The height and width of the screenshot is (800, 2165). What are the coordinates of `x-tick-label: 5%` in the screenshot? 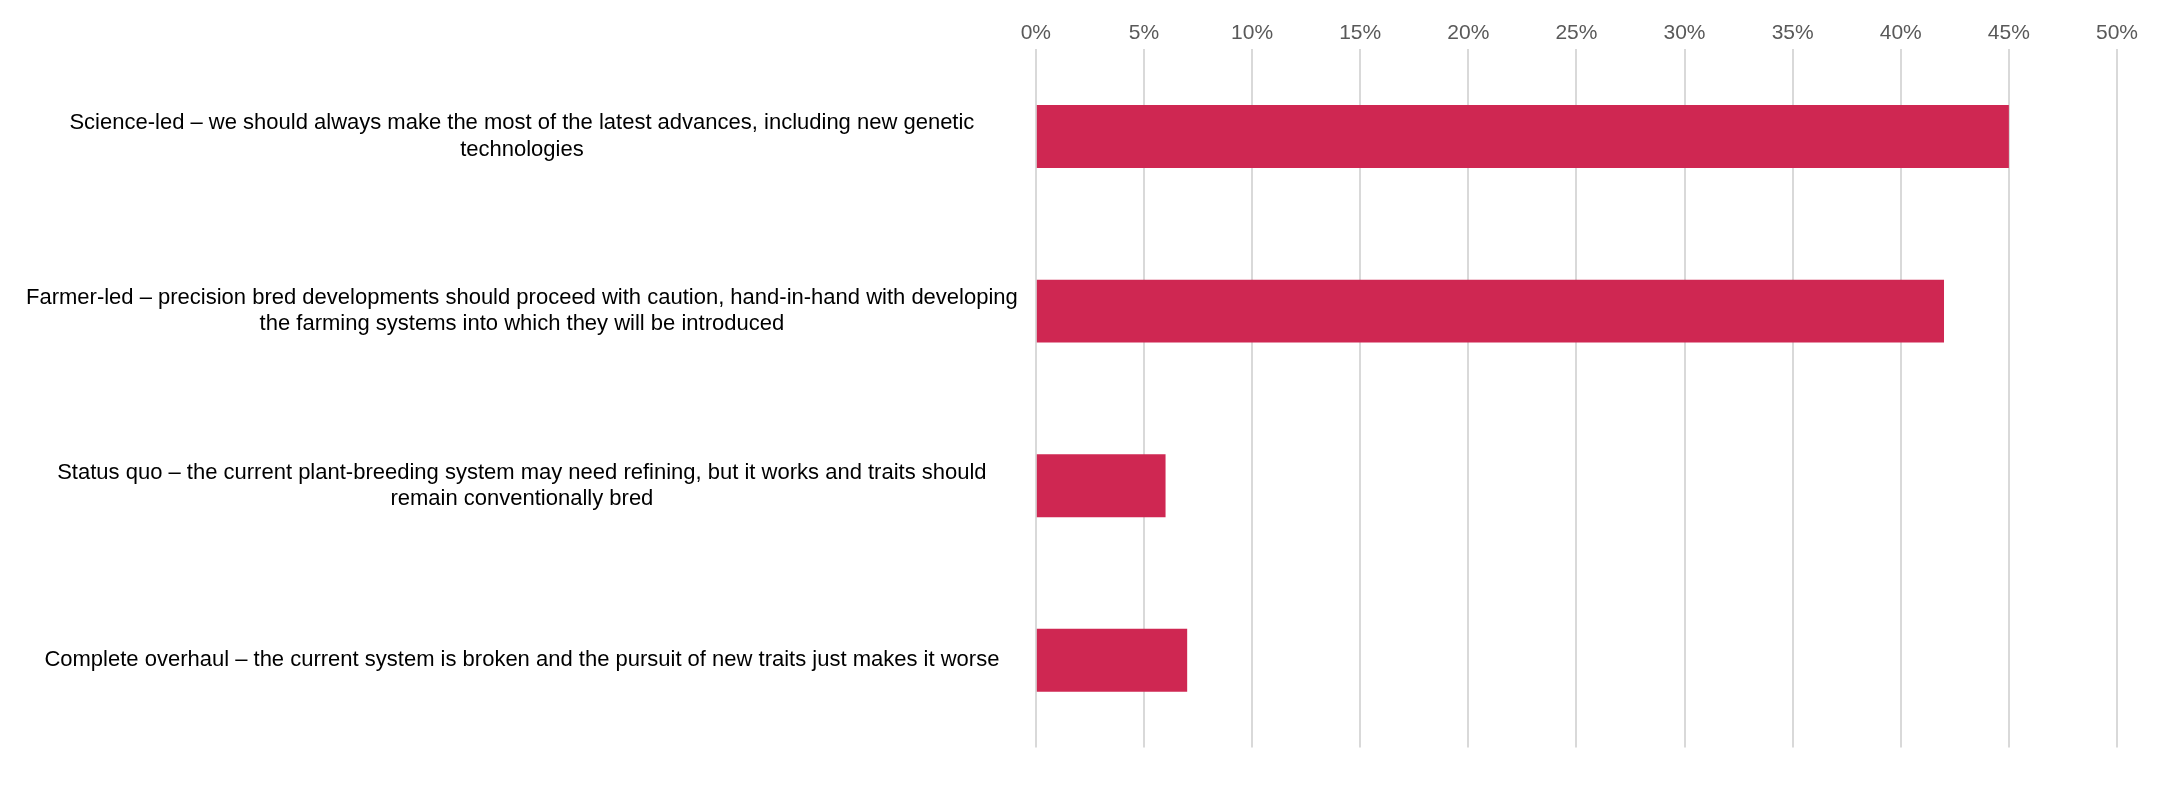 It's located at (1144, 32).